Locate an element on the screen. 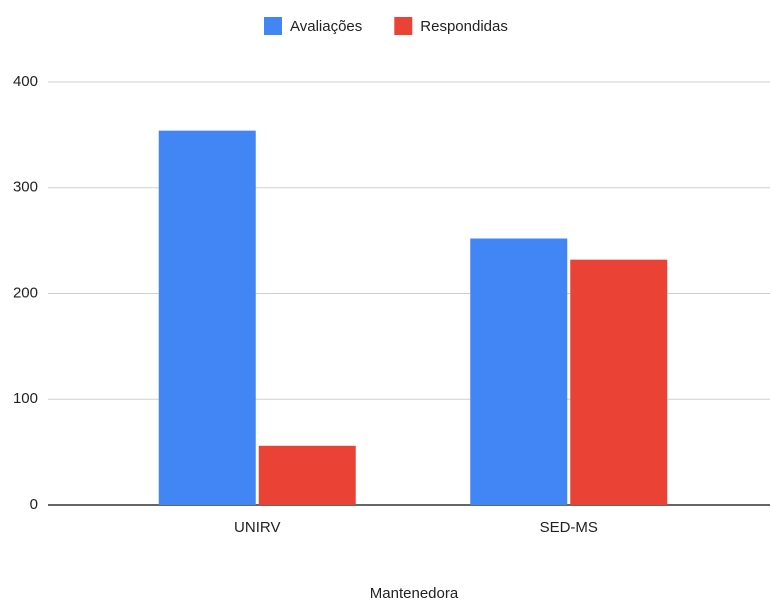  y-tick-label: 300 is located at coordinates (25, 187).